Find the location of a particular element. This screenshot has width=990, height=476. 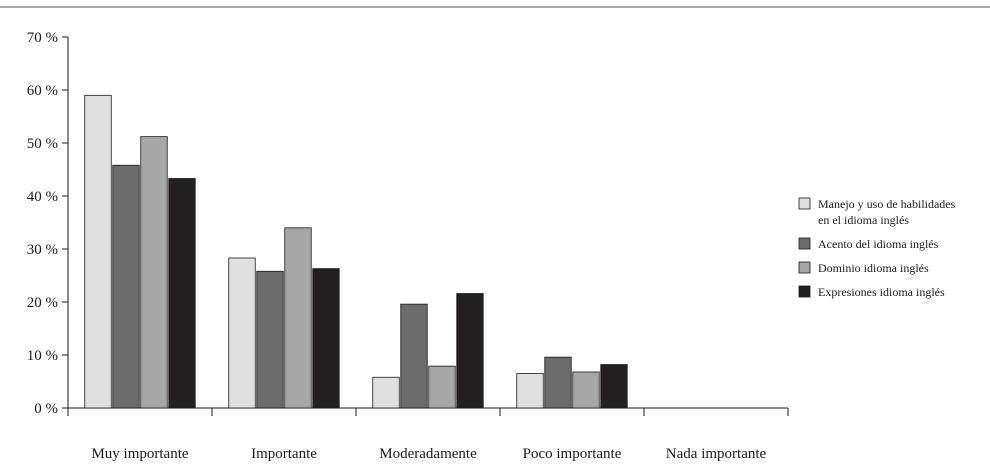

y-tick-label: 70 % is located at coordinates (42, 38).